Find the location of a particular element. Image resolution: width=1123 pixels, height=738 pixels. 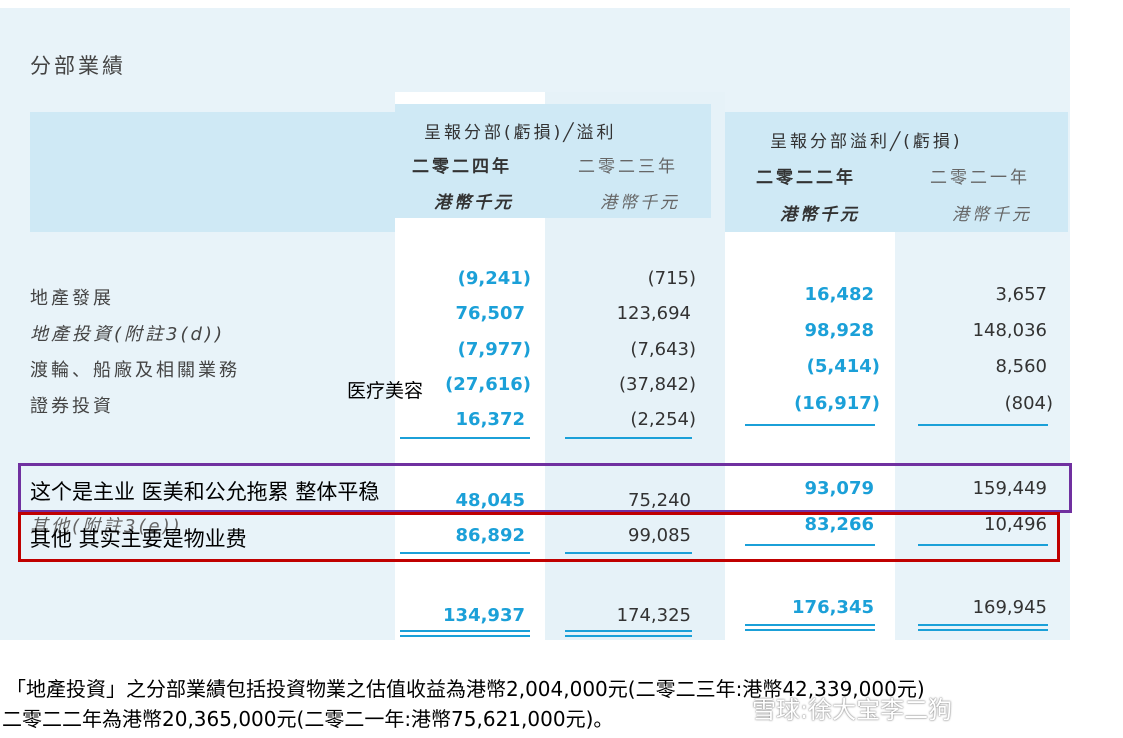

cell-2024-dev: (9,241) is located at coordinates (494, 278).